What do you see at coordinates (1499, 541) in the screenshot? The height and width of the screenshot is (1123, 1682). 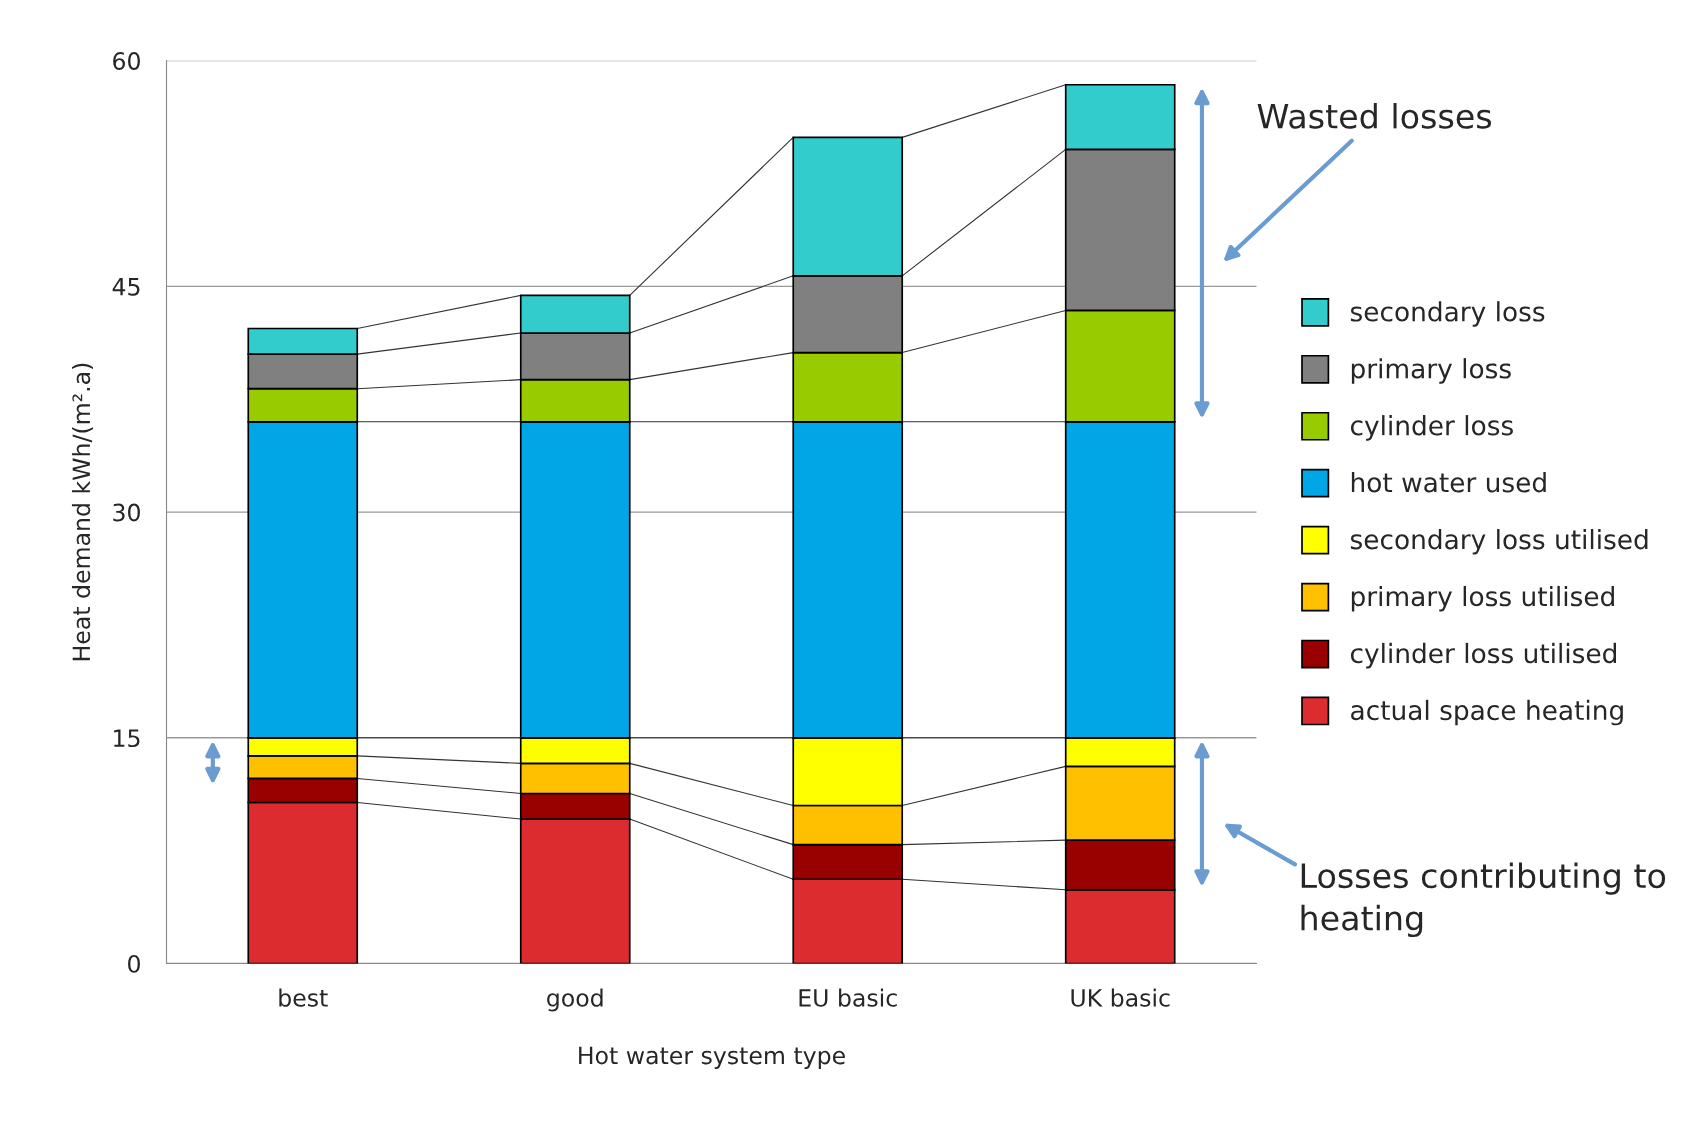 I see `legend-label: secondary loss utilised` at bounding box center [1499, 541].